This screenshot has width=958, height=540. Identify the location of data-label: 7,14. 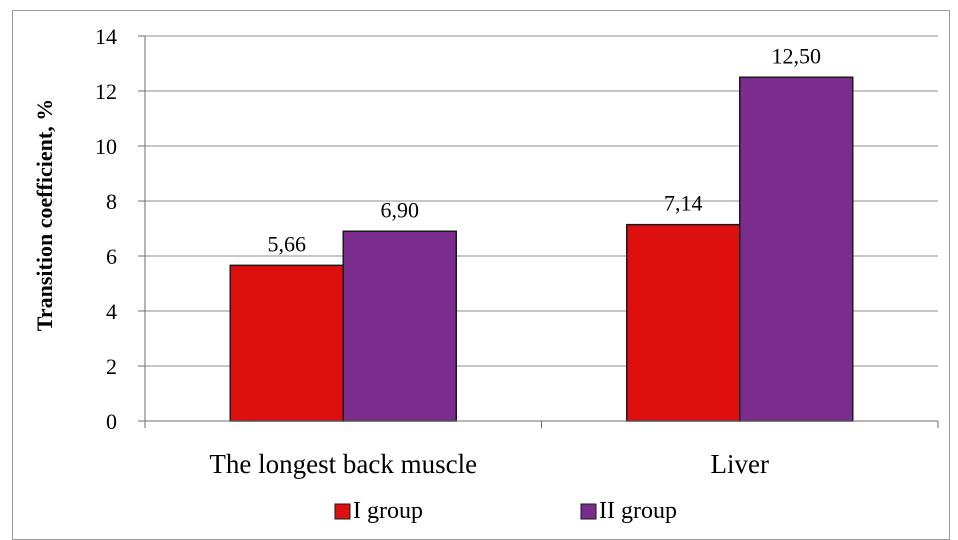
(683, 203).